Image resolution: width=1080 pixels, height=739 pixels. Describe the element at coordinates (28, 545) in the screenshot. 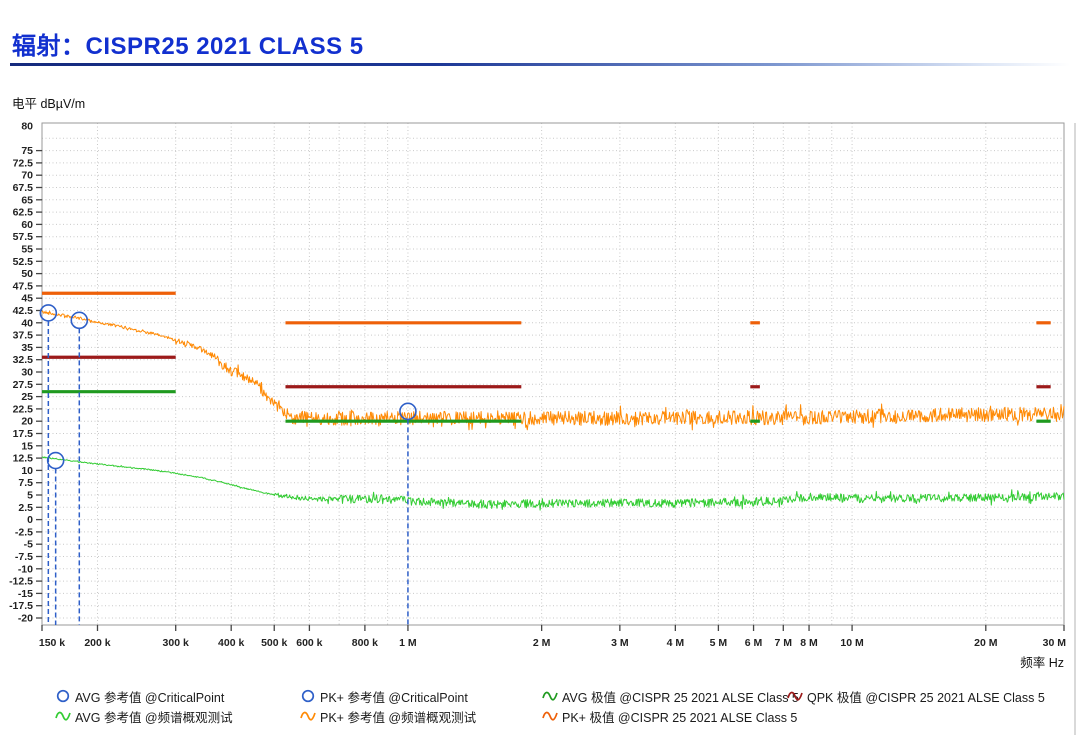

I see `y-tick-label: -5` at that location.